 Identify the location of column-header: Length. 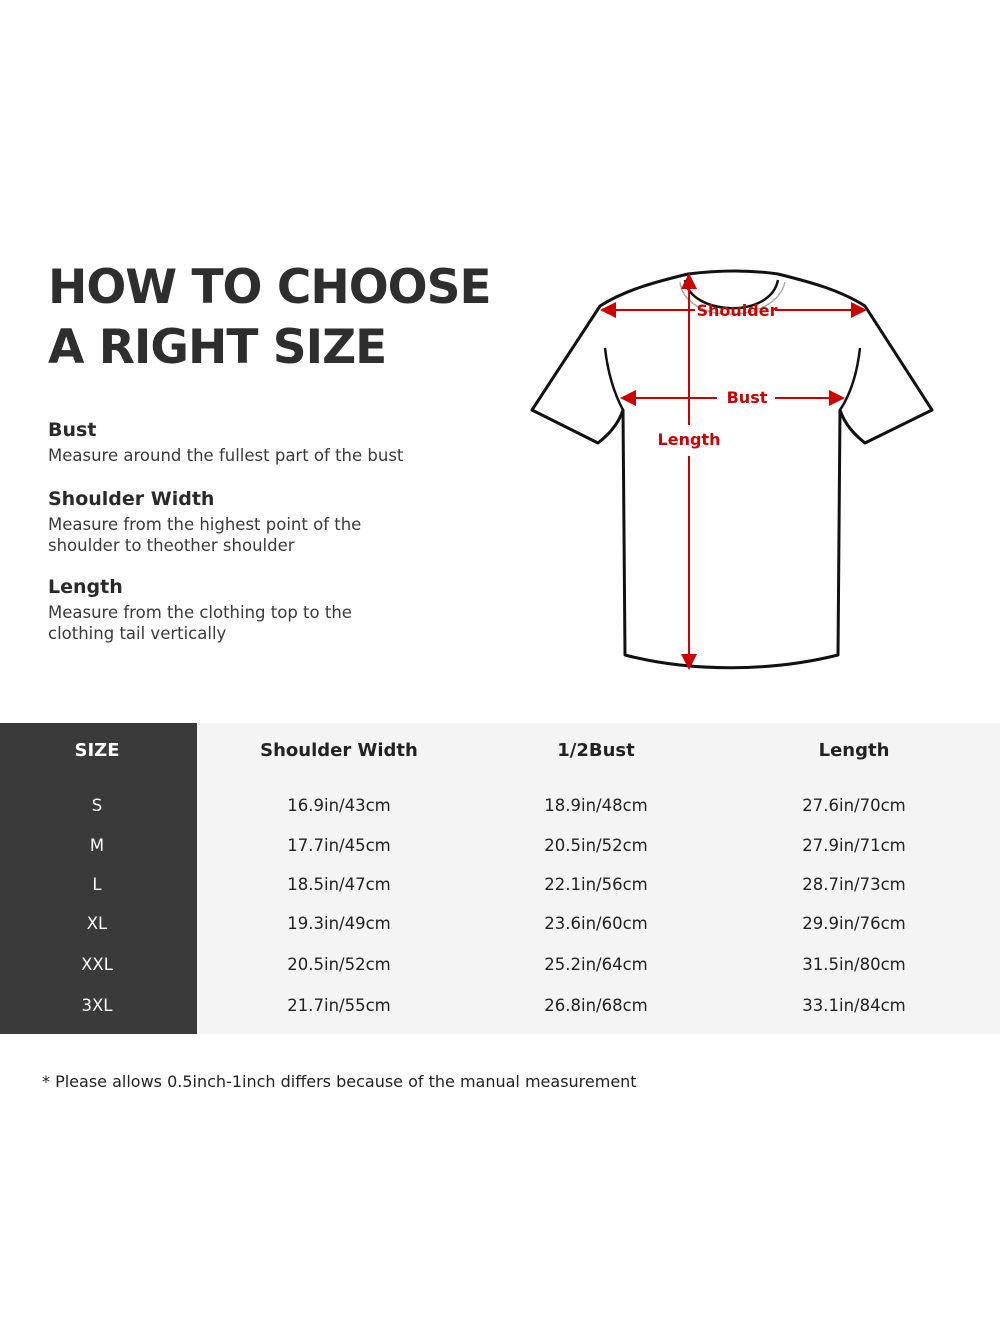
(854, 750).